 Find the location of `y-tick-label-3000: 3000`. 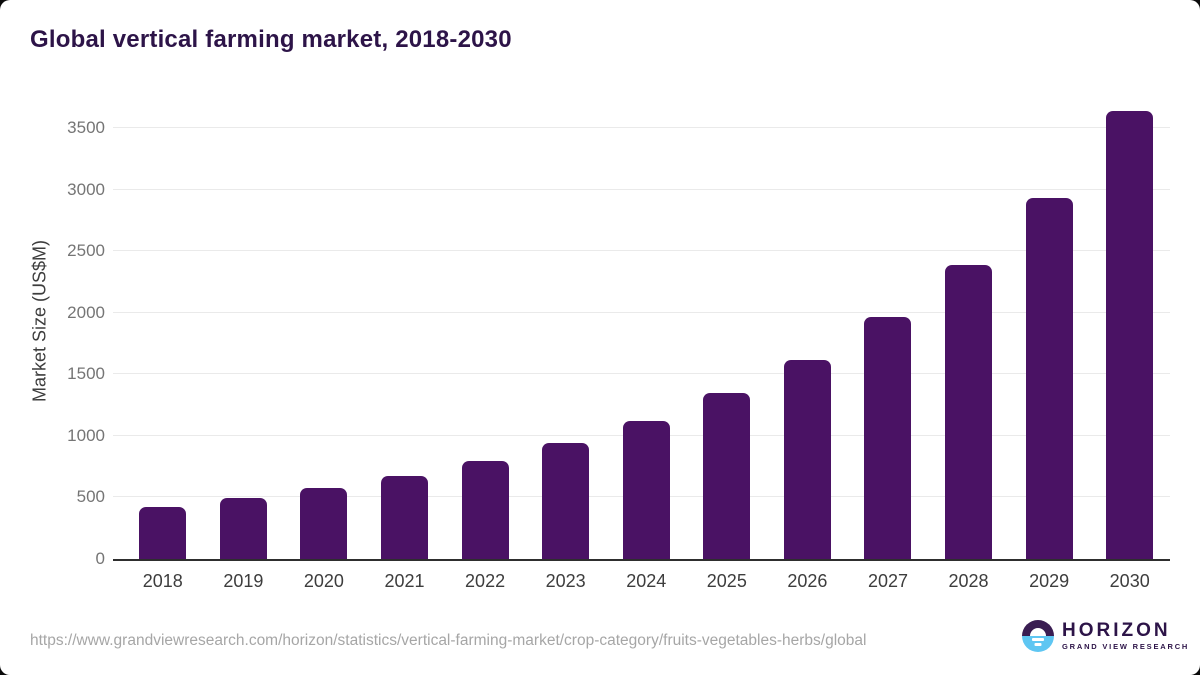

y-tick-label-3000: 3000 is located at coordinates (86, 189).